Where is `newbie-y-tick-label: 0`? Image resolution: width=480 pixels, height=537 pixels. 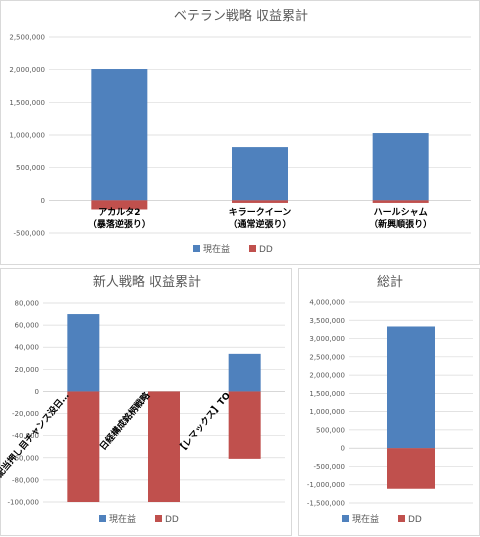 newbie-y-tick-label: 0 is located at coordinates (37, 392).